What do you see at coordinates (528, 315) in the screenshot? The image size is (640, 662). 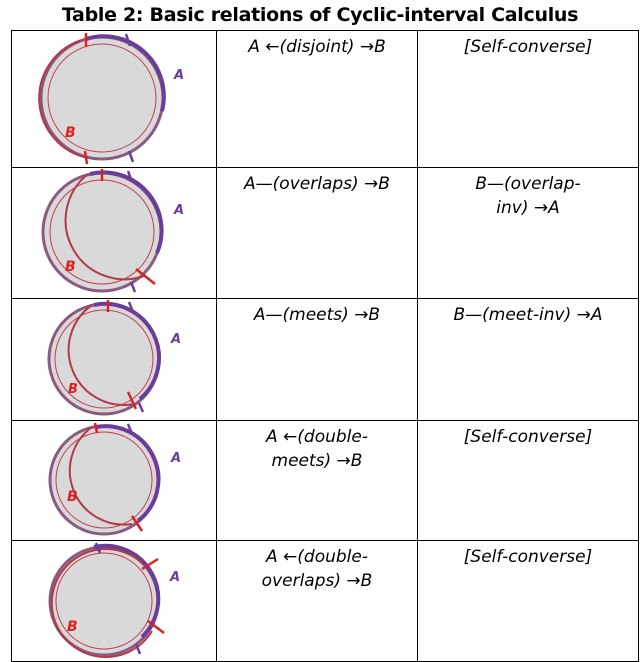 I see `converse-text: B—(meet-inv) →A` at bounding box center [528, 315].